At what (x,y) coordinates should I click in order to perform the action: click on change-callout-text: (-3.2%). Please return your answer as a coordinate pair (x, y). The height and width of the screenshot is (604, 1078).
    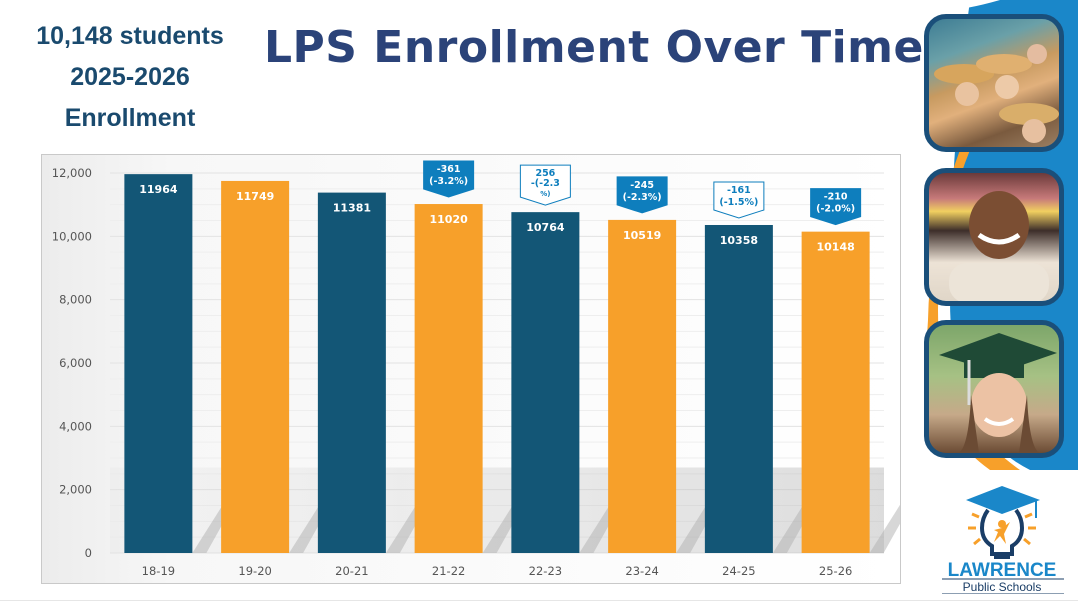
    Looking at the image, I should click on (448, 181).